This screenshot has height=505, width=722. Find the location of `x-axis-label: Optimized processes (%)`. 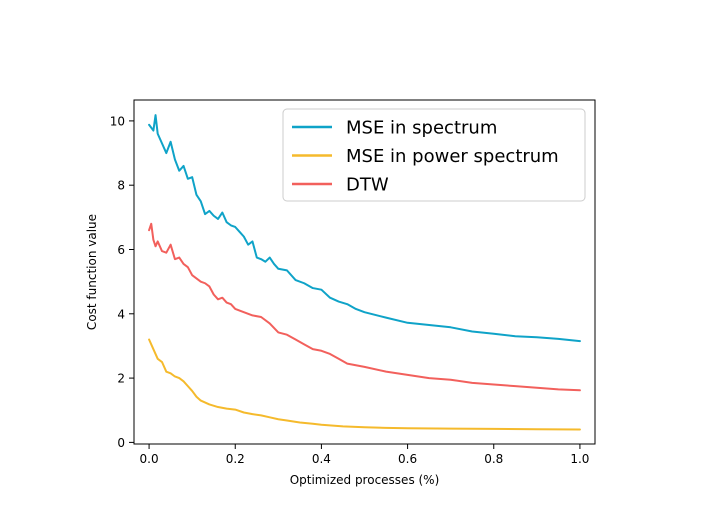

x-axis-label: Optimized processes (%) is located at coordinates (365, 480).